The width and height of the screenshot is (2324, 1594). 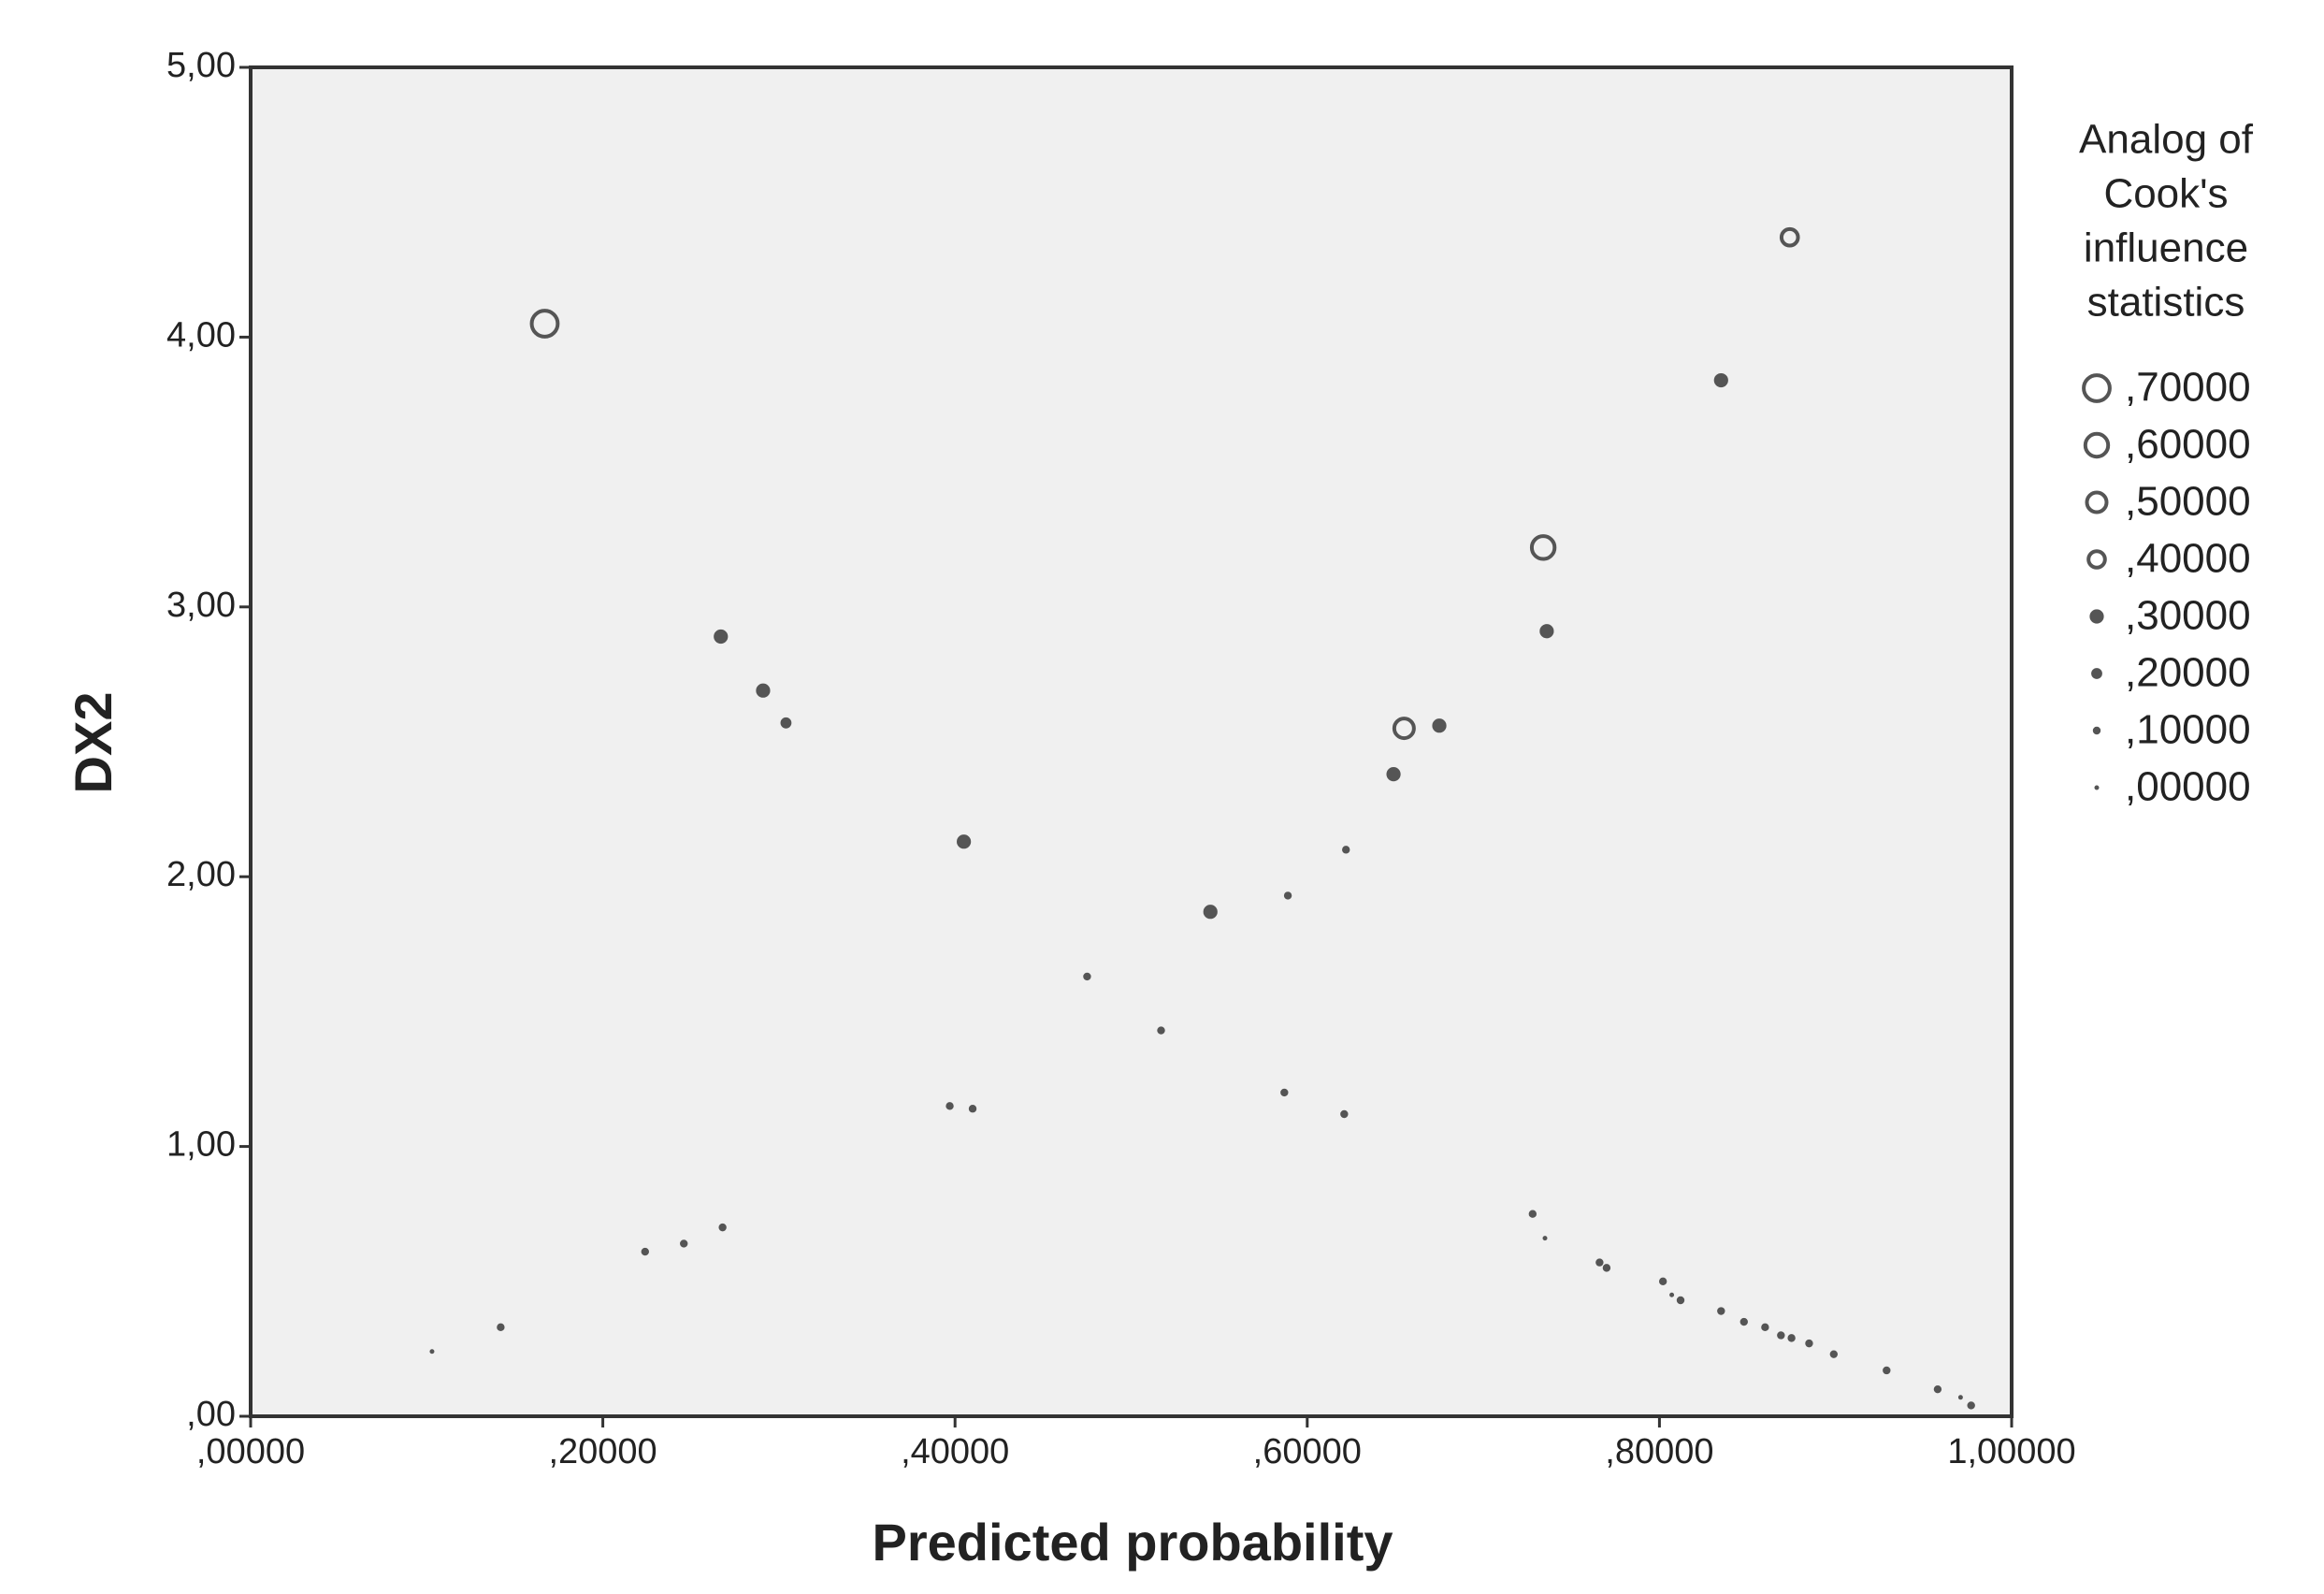 What do you see at coordinates (201, 605) in the screenshot?
I see `y-tick-label: 3,00` at bounding box center [201, 605].